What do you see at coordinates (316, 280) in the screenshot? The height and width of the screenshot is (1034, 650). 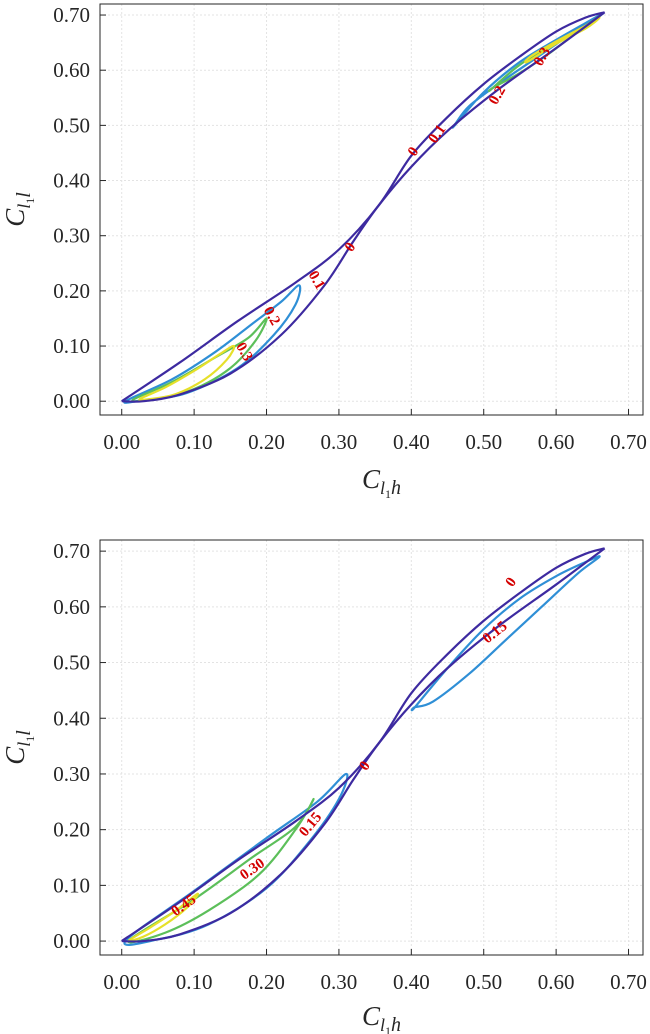 I see `contour-label: 0.1` at bounding box center [316, 280].